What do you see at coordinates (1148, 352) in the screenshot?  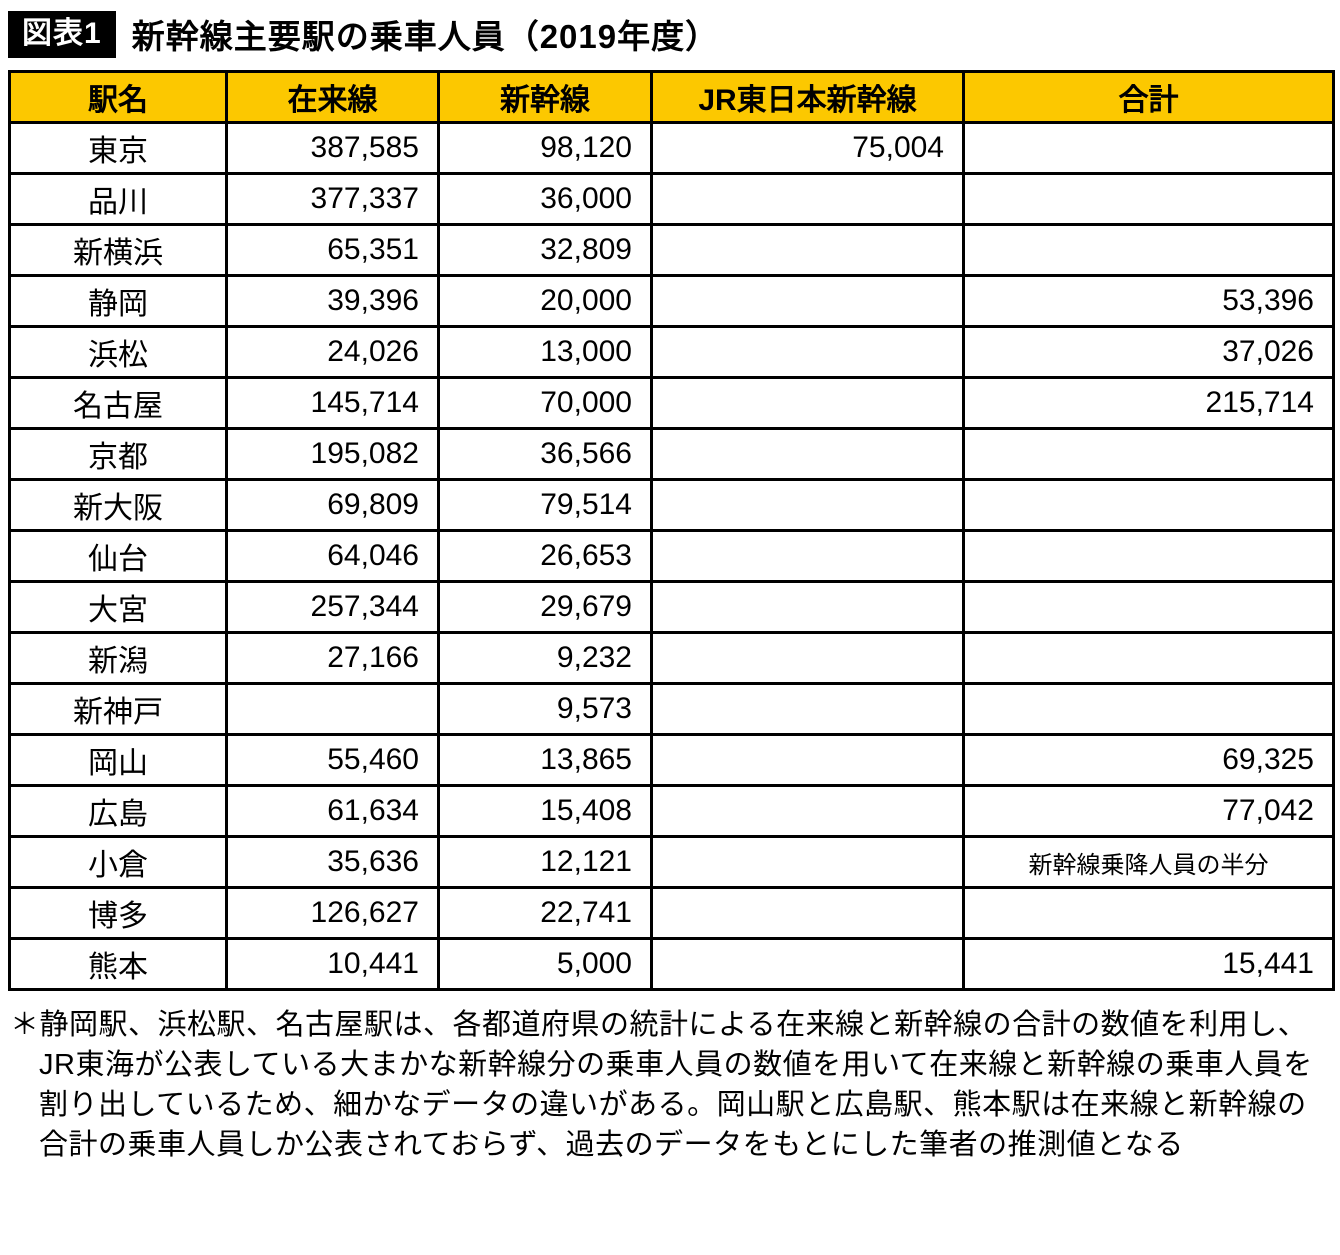 I see `value-cell: 37,026` at bounding box center [1148, 352].